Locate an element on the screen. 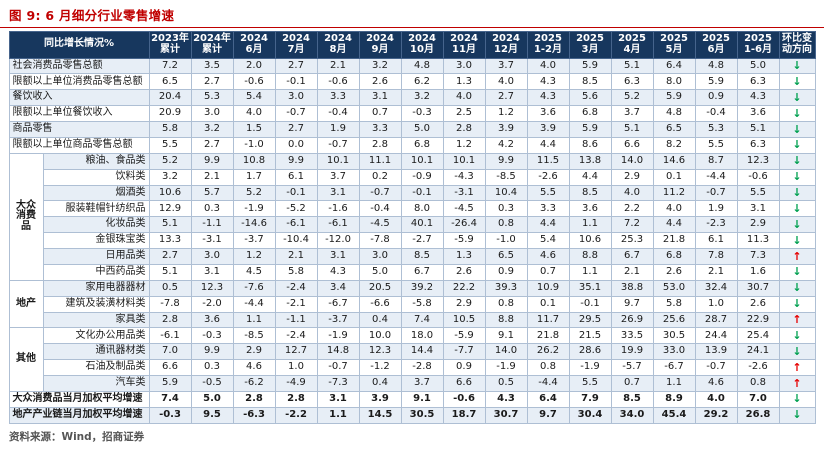 The height and width of the screenshot is (470, 824). value-cell: 9.7 is located at coordinates (548, 415).